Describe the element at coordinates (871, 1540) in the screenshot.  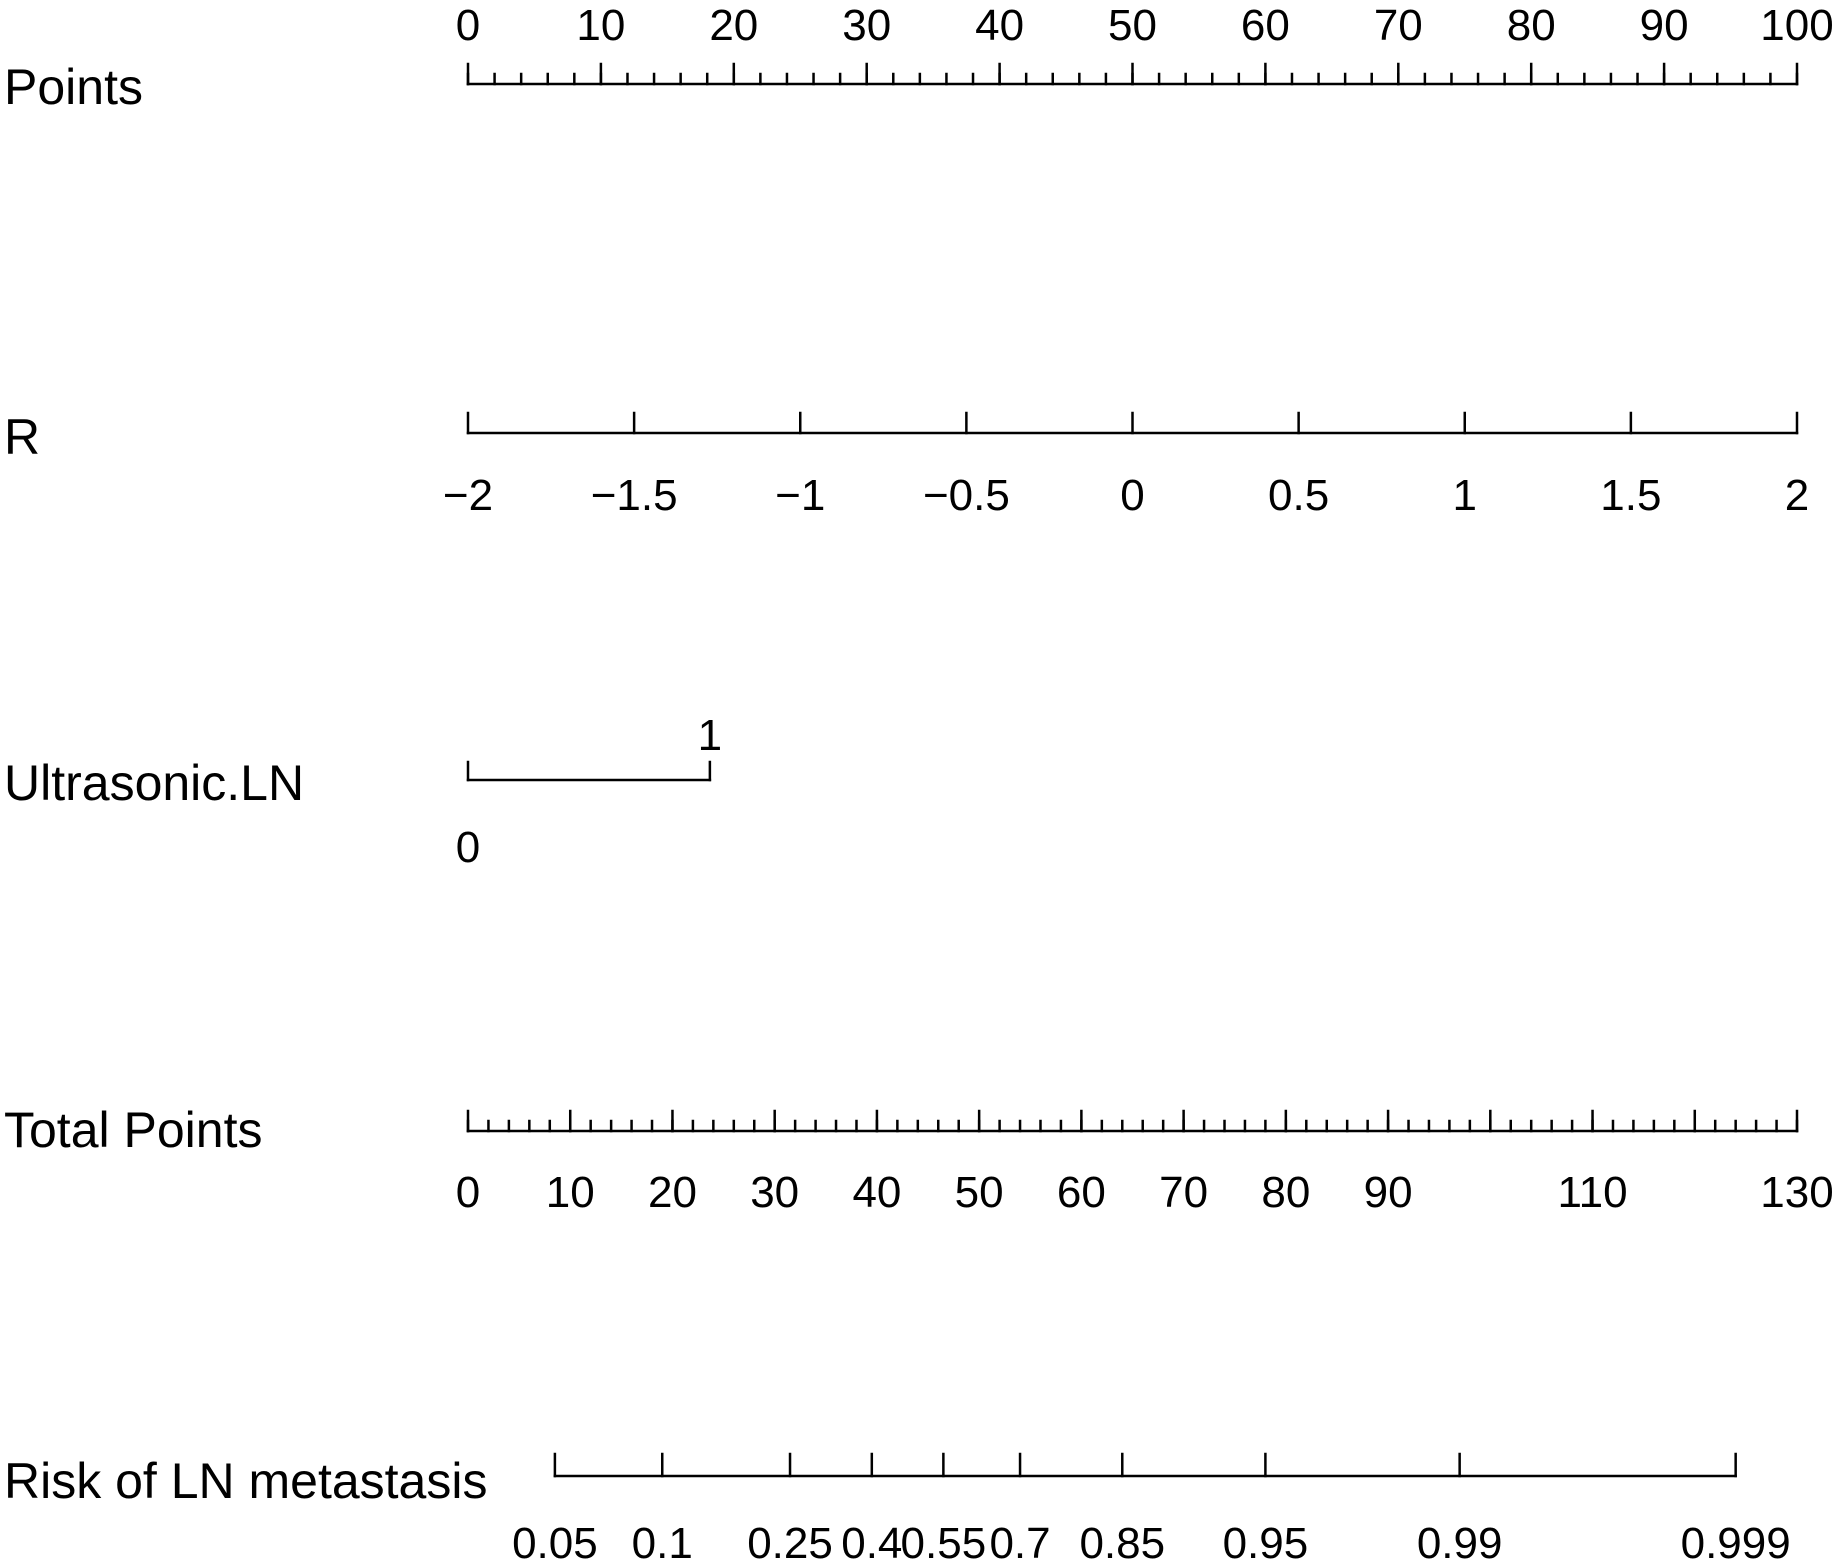
I see `risk-of-ln-metastasis-tick-label: 0.4` at that location.